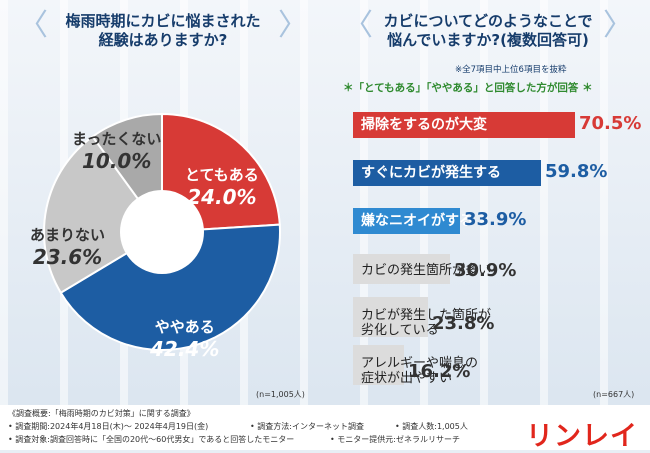  What do you see at coordinates (488, 21) in the screenshot?
I see `bar-question-line1: カビについてどのようなことで` at bounding box center [488, 21].